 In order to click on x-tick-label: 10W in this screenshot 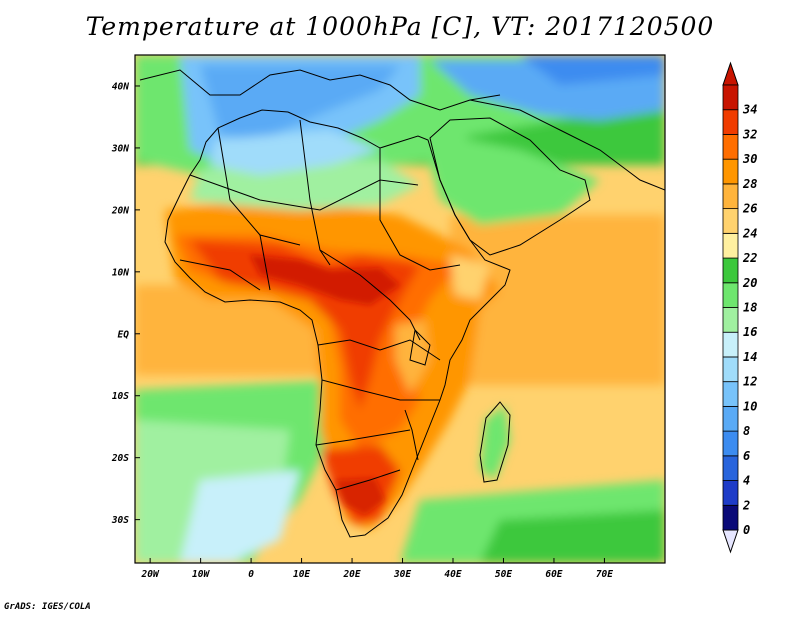, I will do `click(201, 574)`.